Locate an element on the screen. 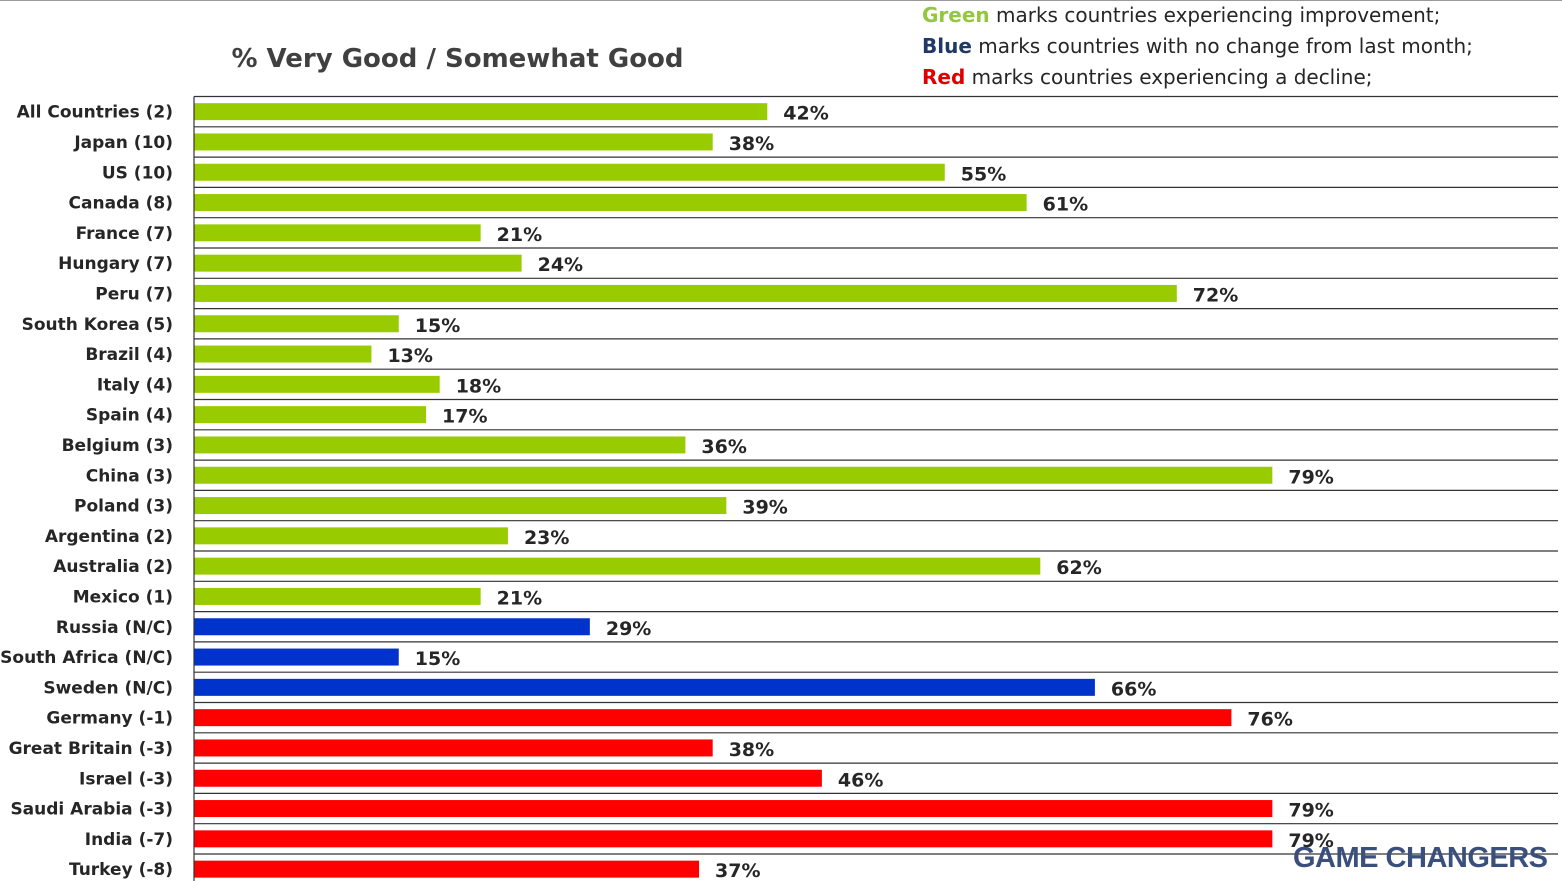 The height and width of the screenshot is (881, 1562). legend-red-keyword: Red is located at coordinates (944, 77).